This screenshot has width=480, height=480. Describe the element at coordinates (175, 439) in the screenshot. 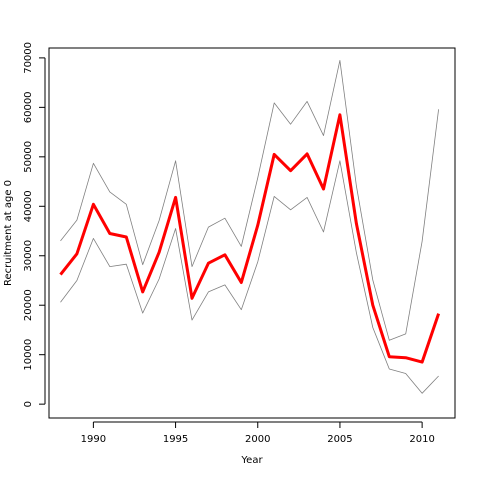

I see `x-tick-label: 1995` at that location.